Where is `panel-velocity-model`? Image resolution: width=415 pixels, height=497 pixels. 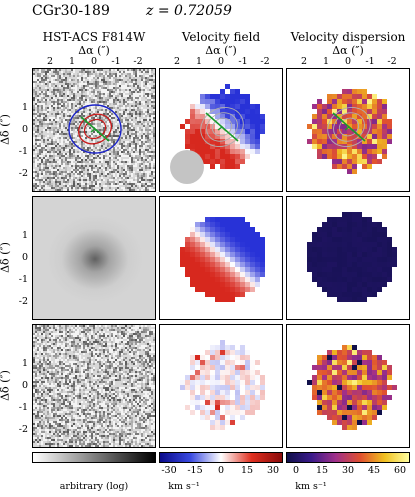 panel-velocity-model is located at coordinates (221, 258).